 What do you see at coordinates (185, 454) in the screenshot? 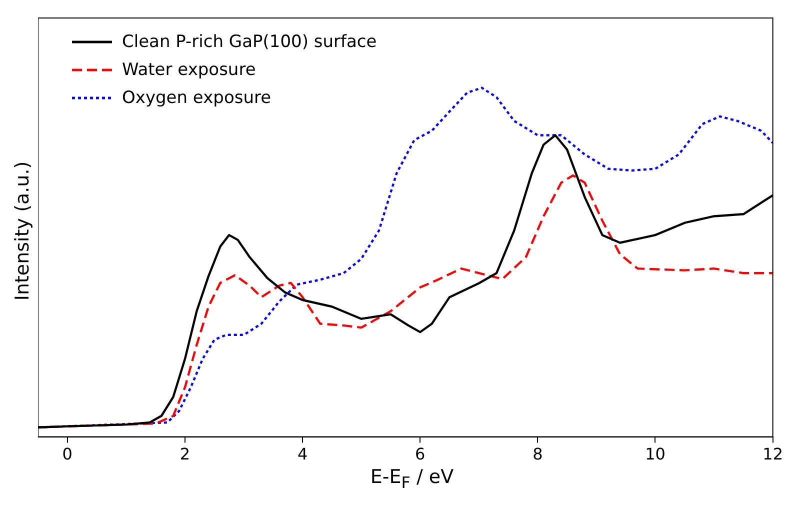
I see `x-tick-label: 2` at bounding box center [185, 454].